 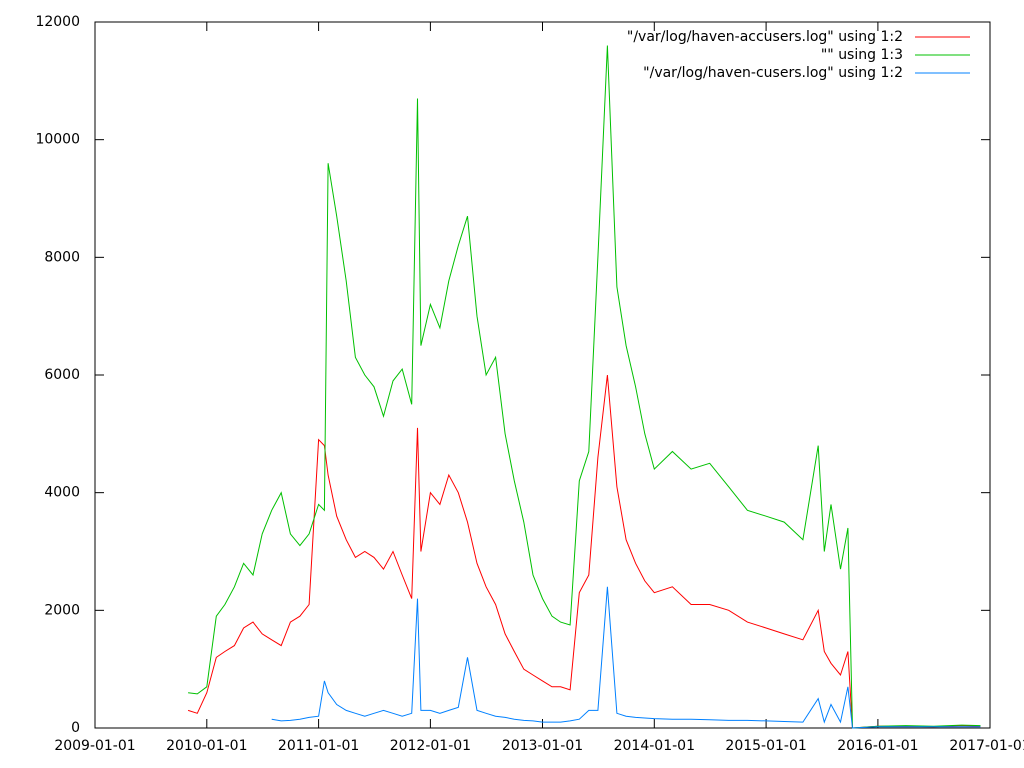 What do you see at coordinates (626, 657) in the screenshot?
I see `series-line` at bounding box center [626, 657].